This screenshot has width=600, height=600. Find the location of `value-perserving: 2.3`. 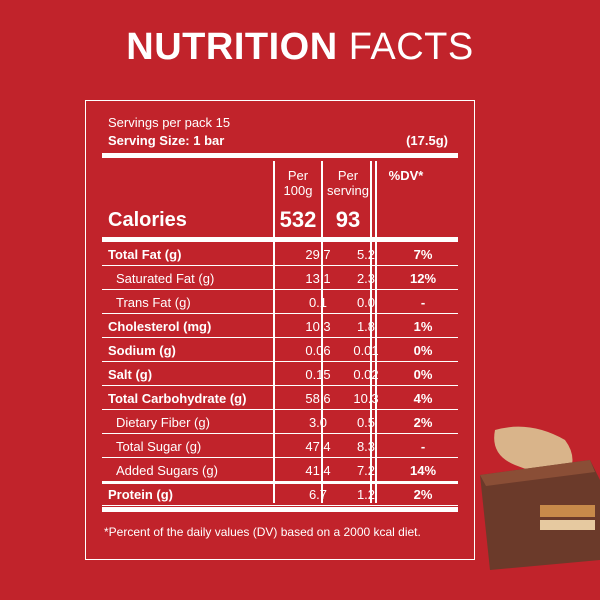

value-perserving: 2.3 is located at coordinates (366, 278).